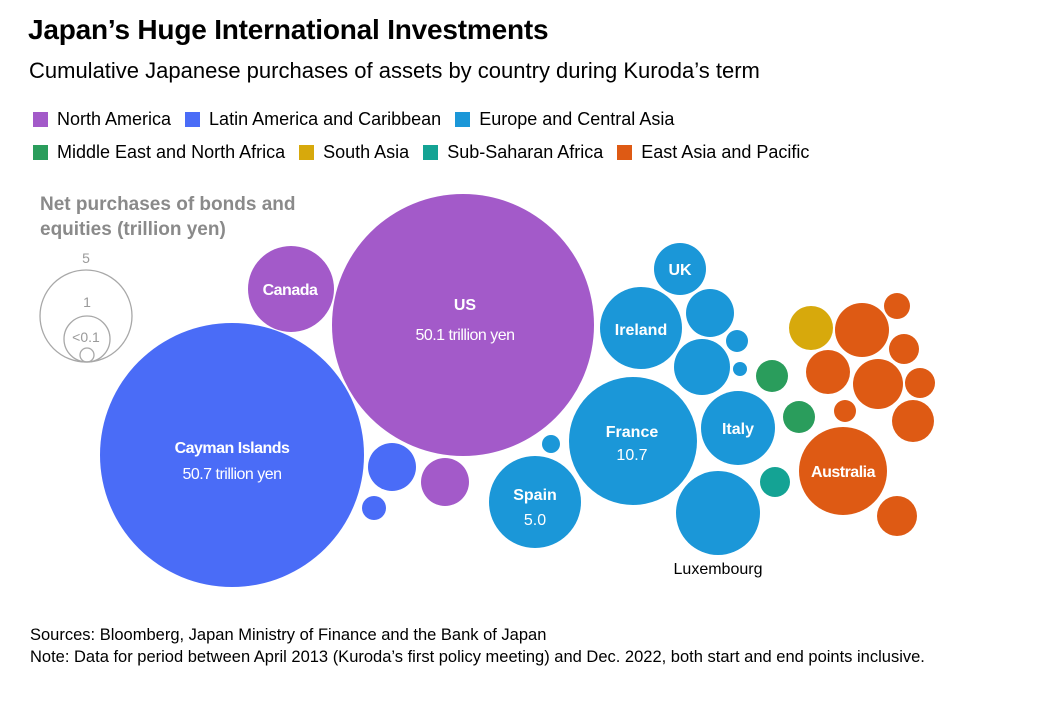 This screenshot has height=710, width=1041. What do you see at coordinates (366, 152) in the screenshot?
I see `legend-label: South Asia` at bounding box center [366, 152].